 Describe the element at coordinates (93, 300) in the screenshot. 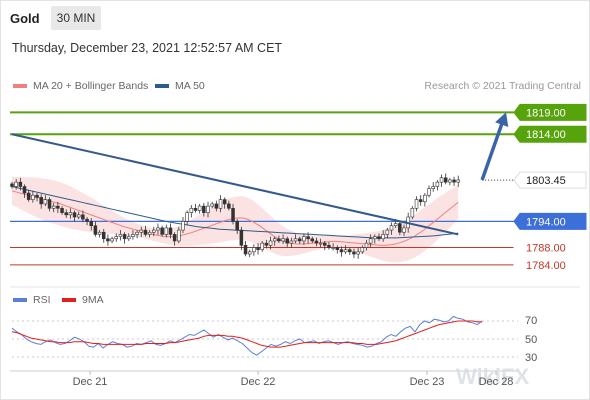

I see `legend-9ma-label: 9MA` at that location.